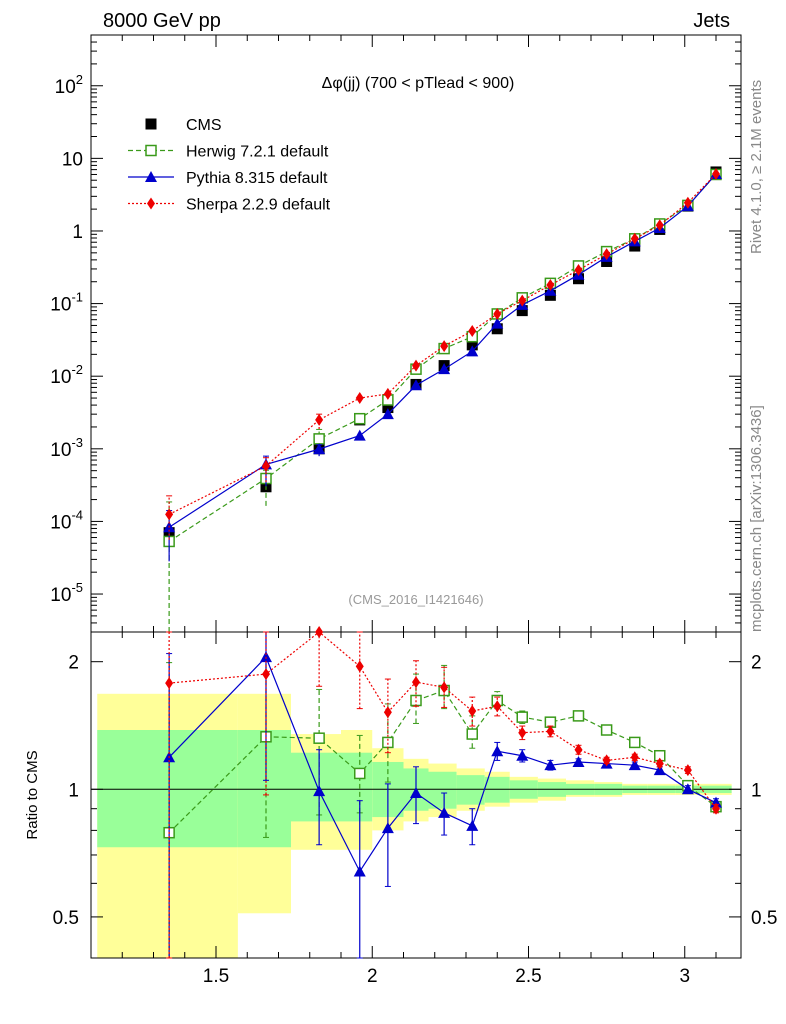 This screenshot has height=1024, width=786. What do you see at coordinates (684, 976) in the screenshot?
I see `x-tick-label: 3` at bounding box center [684, 976].